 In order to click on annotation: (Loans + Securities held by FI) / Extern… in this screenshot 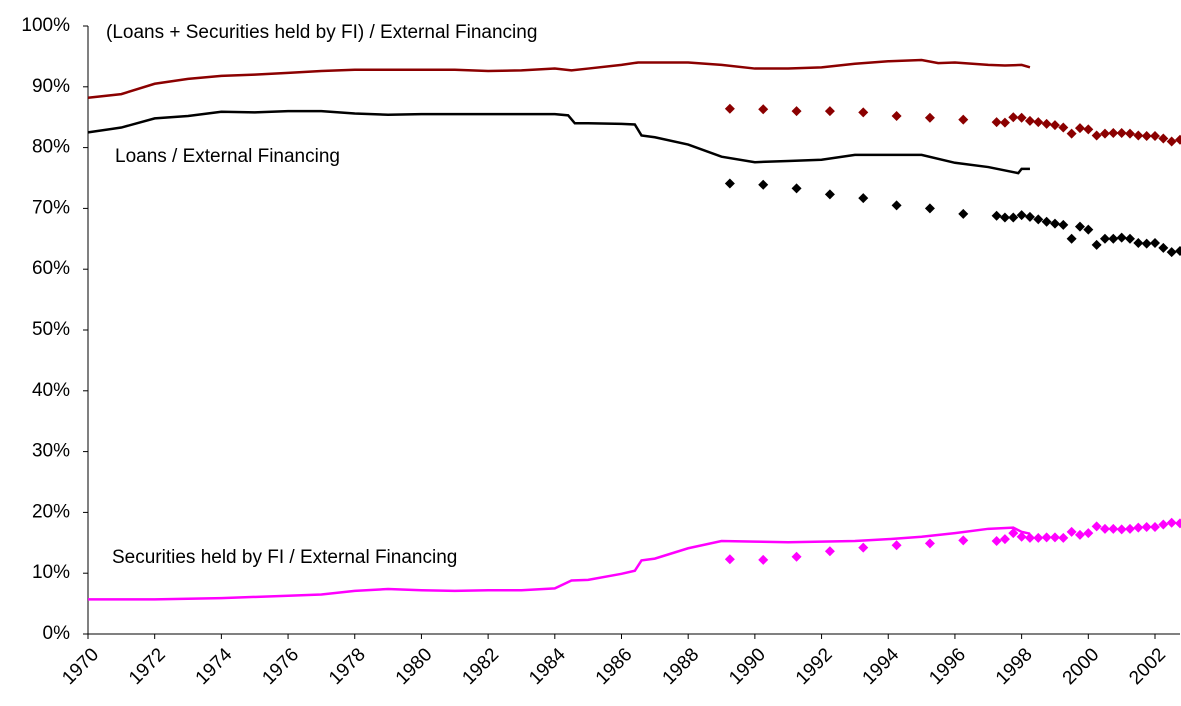, I will do `click(321, 32)`.